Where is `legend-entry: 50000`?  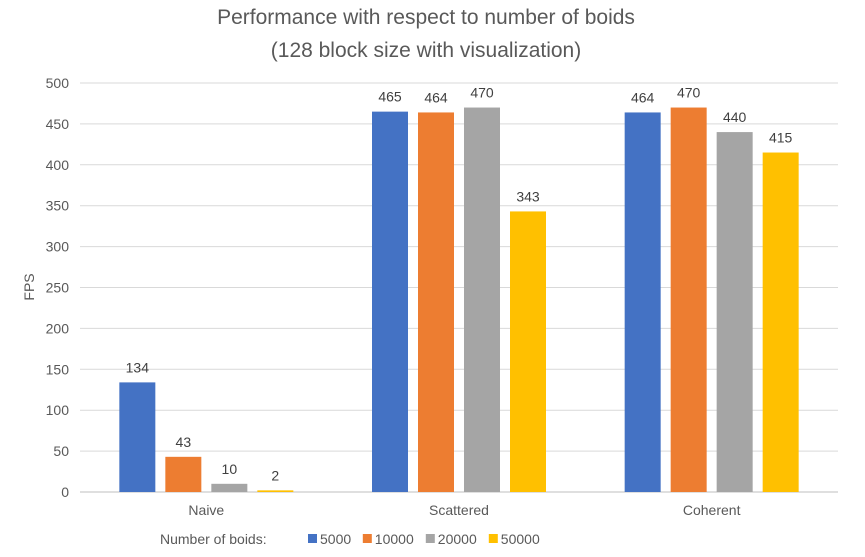
legend-entry: 50000 is located at coordinates (520, 539).